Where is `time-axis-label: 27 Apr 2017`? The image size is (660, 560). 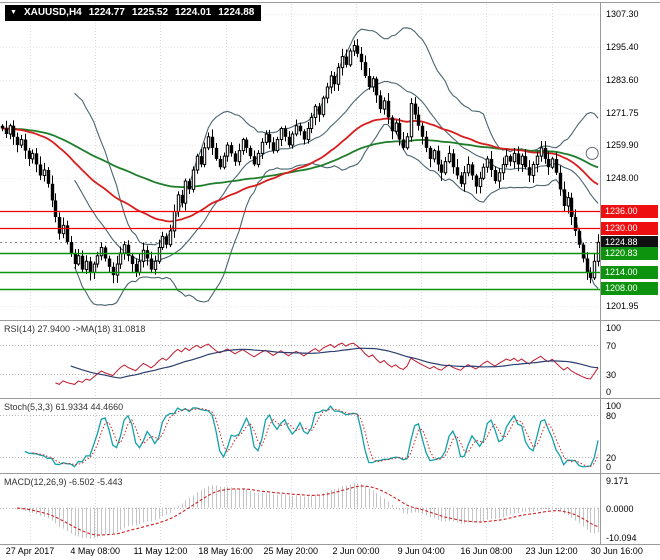
time-axis-label: 27 Apr 2017 is located at coordinates (30, 551).